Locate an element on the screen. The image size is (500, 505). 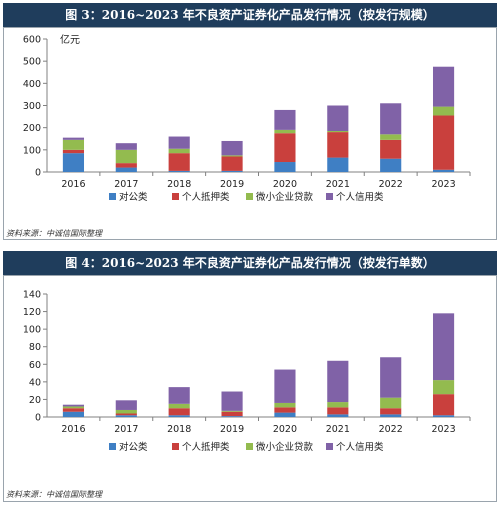
legend-label: 个人信用类 is located at coordinates (360, 447).